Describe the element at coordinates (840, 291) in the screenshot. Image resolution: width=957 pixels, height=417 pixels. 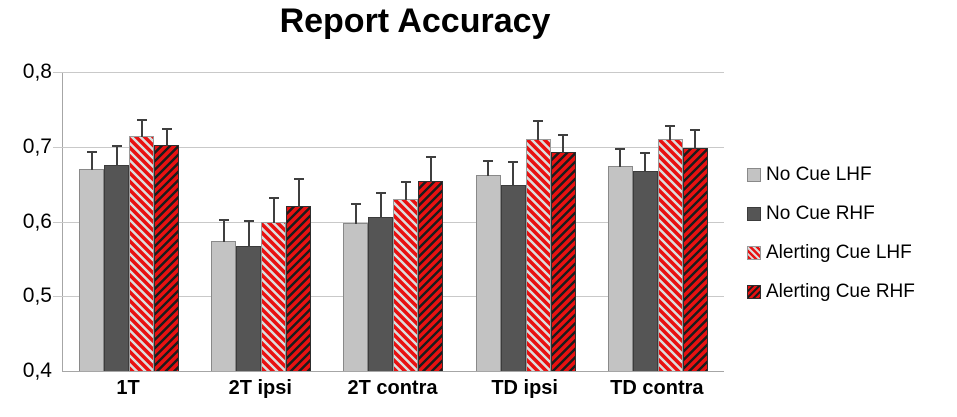
I see `legend-label: Alerting Cue RHF` at that location.